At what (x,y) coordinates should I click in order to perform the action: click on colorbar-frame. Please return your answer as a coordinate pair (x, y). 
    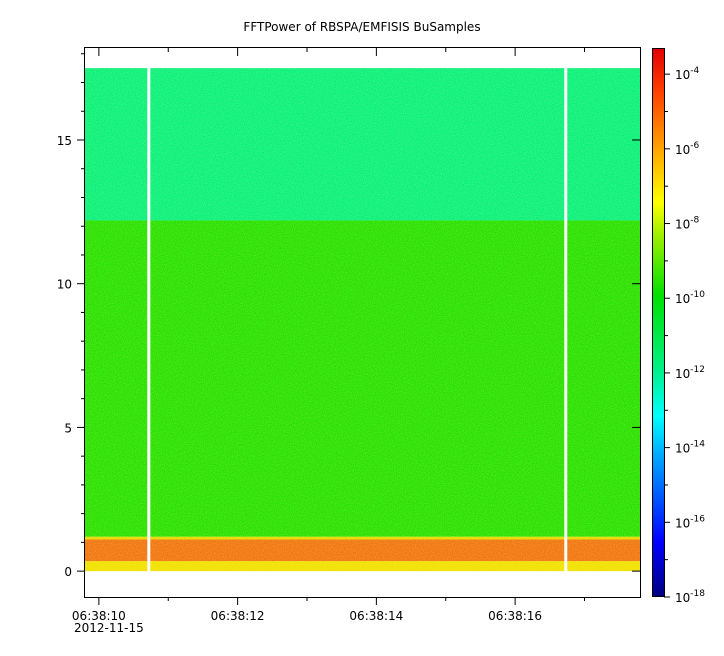
    Looking at the image, I should click on (658, 322).